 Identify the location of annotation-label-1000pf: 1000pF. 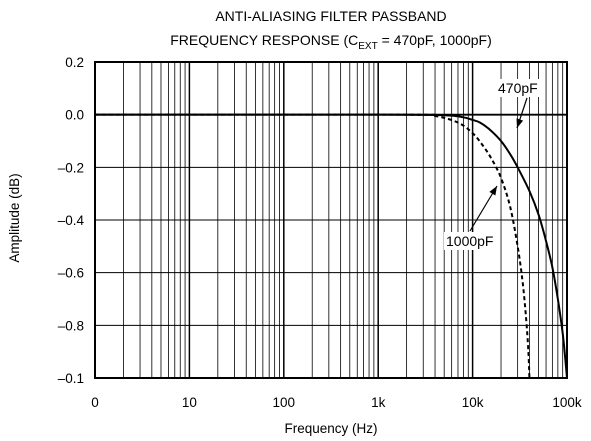
(469, 241).